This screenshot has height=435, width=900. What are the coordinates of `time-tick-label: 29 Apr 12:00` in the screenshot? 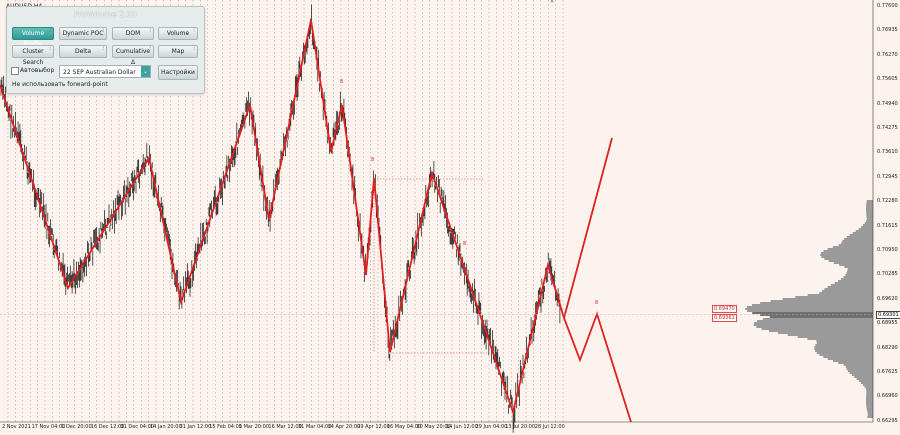 It's located at (373, 427).